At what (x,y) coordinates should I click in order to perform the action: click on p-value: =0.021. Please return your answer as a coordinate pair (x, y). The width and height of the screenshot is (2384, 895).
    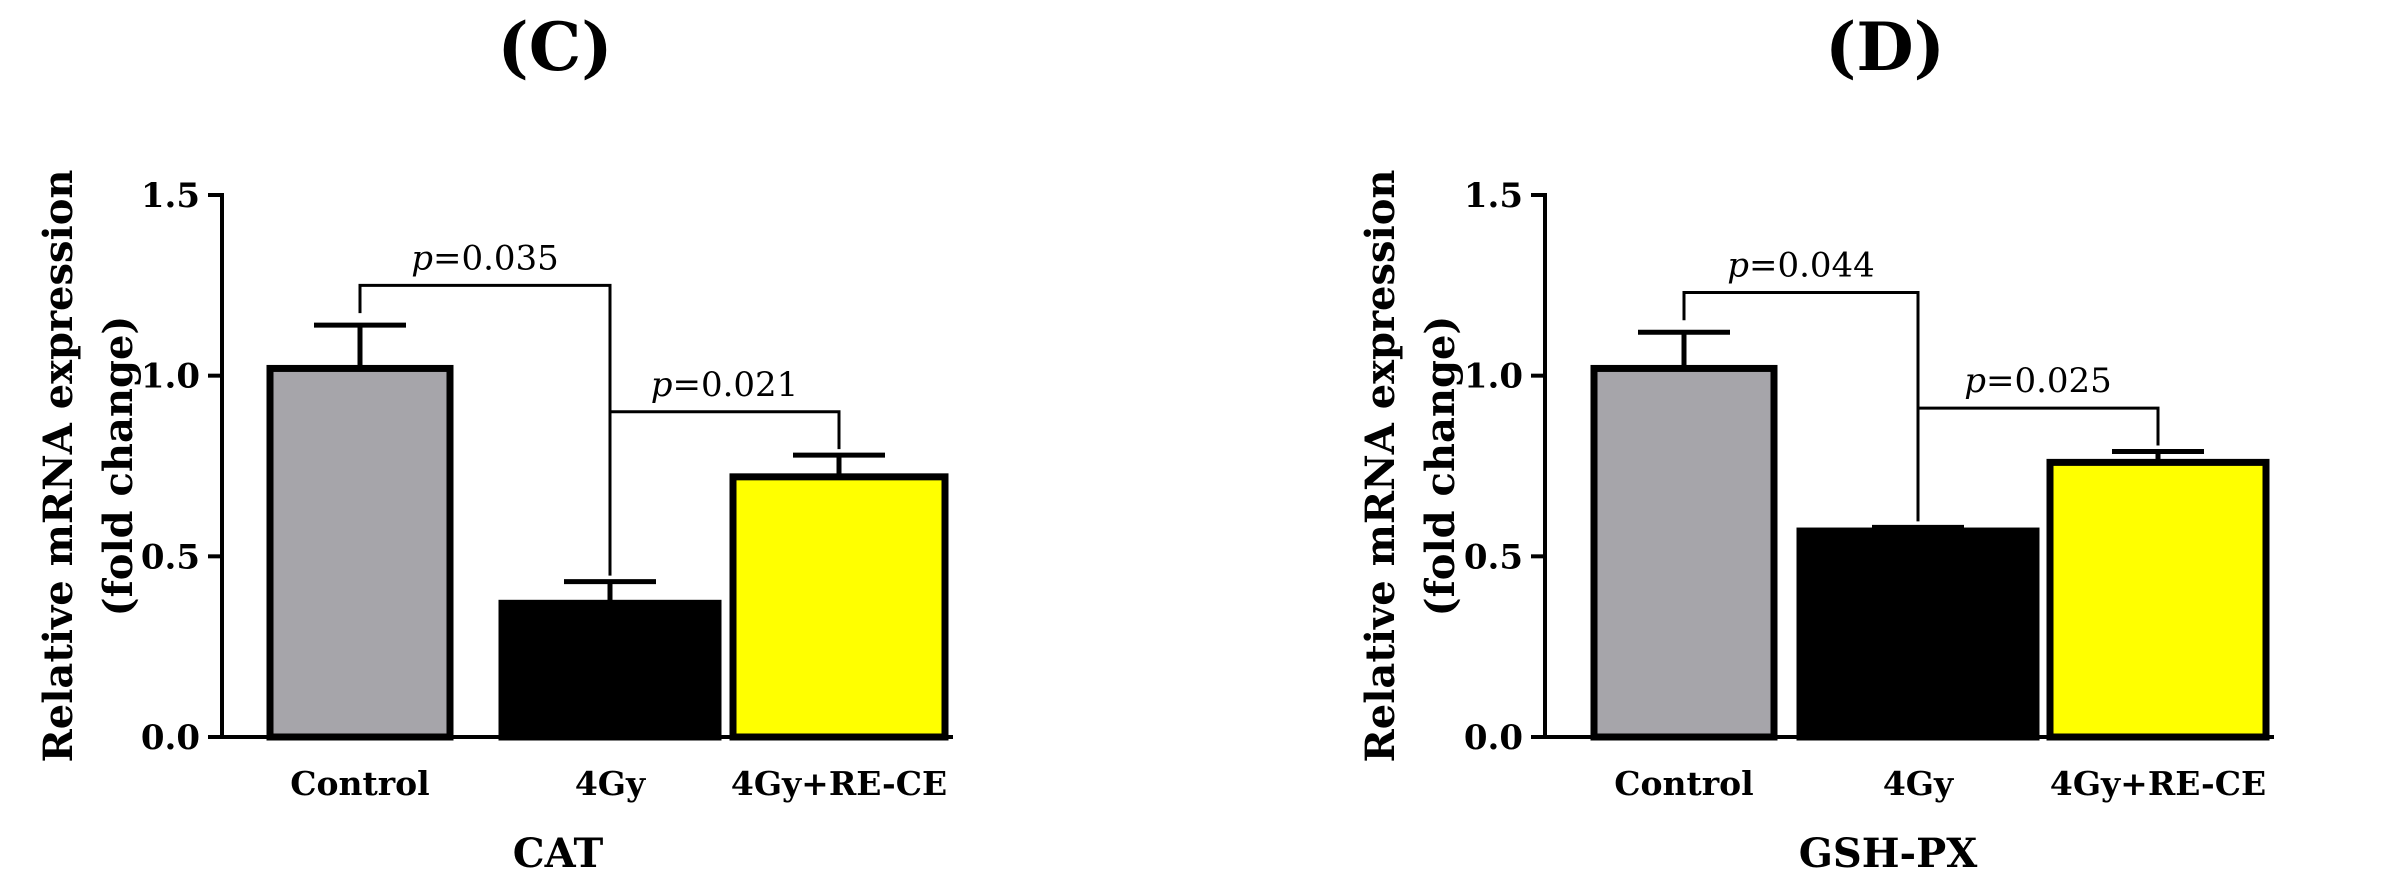
    Looking at the image, I should click on (735, 385).